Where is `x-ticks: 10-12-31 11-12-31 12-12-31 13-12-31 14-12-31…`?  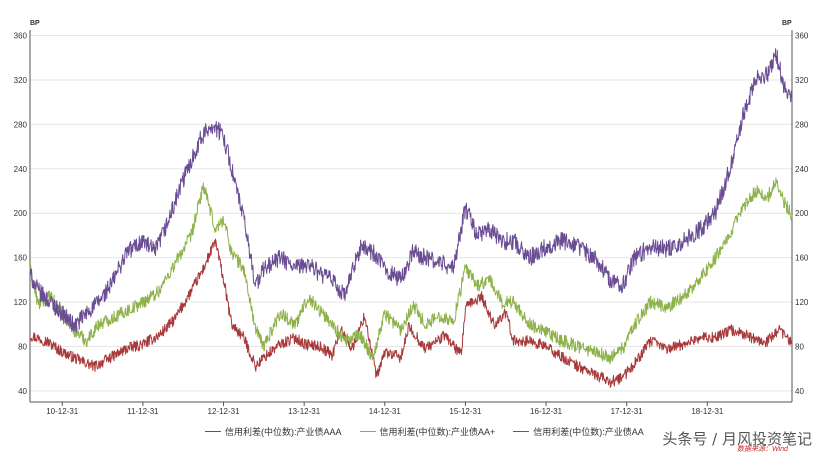
x-ticks: 10-12-31 11-12-31 12-12-31 13-12-31 14-12-31… is located at coordinates (385, 409).